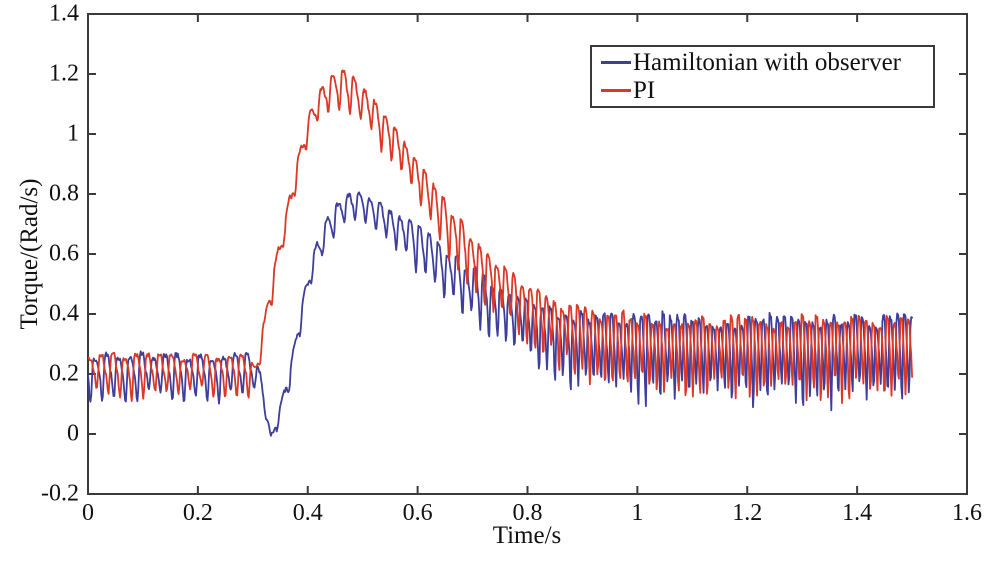 This screenshot has height=563, width=986. Describe the element at coordinates (417, 513) in the screenshot. I see `x-tick-label: 0.6` at that location.